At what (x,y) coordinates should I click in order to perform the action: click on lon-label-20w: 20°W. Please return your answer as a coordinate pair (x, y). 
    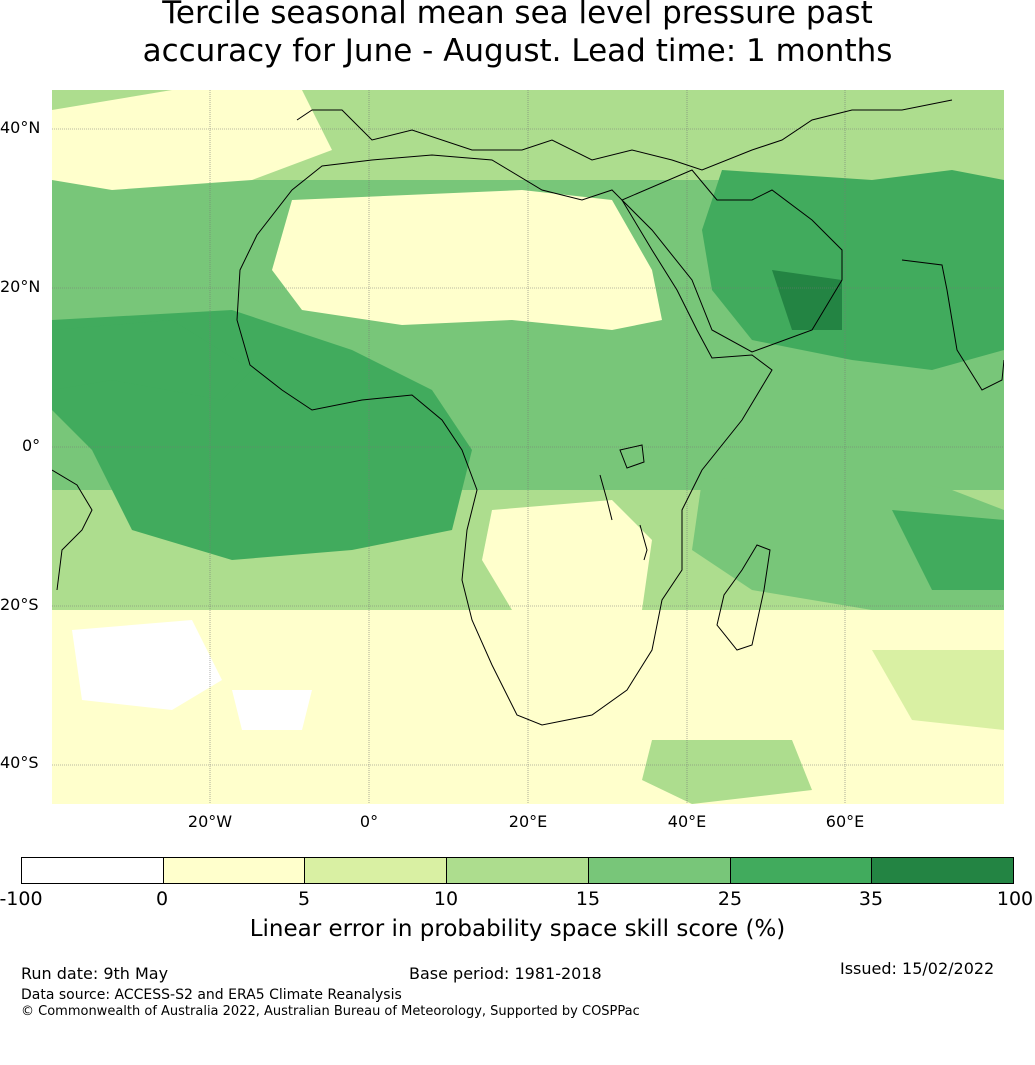
    Looking at the image, I should click on (210, 821).